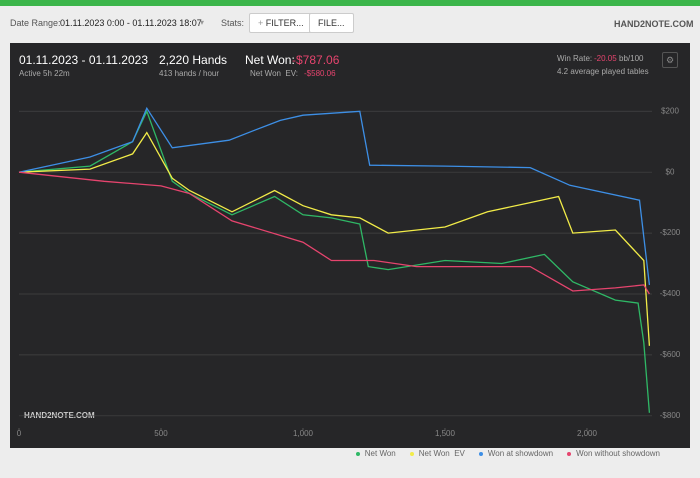 Image resolution: width=700 pixels, height=478 pixels. Describe the element at coordinates (575, 58) in the screenshot. I see `win-rate-label: Win Rate:` at that location.